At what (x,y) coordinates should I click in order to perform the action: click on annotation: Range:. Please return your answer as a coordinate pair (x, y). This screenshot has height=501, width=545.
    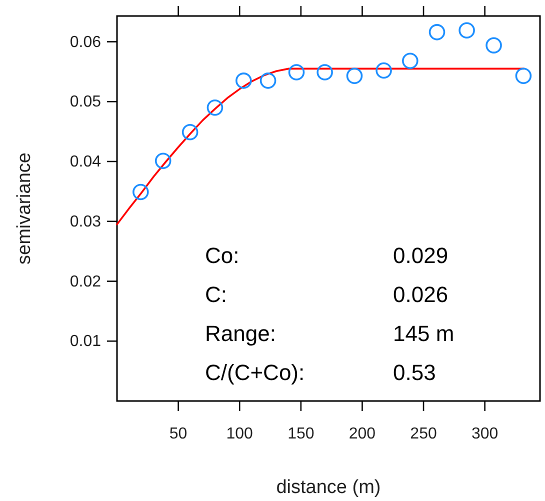
    Looking at the image, I should click on (240, 333).